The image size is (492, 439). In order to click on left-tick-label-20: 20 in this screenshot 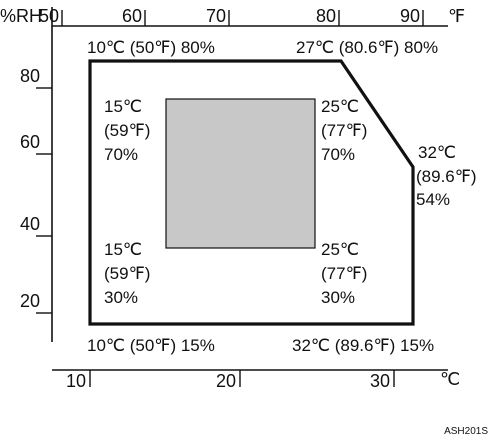, I will do `click(30, 301)`.